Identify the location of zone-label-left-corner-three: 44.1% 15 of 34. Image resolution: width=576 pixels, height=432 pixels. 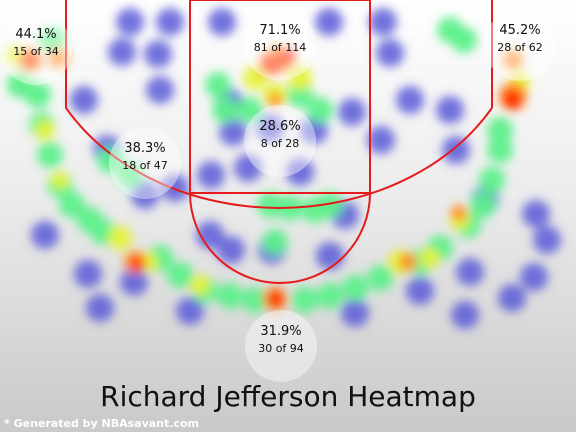
(36, 49).